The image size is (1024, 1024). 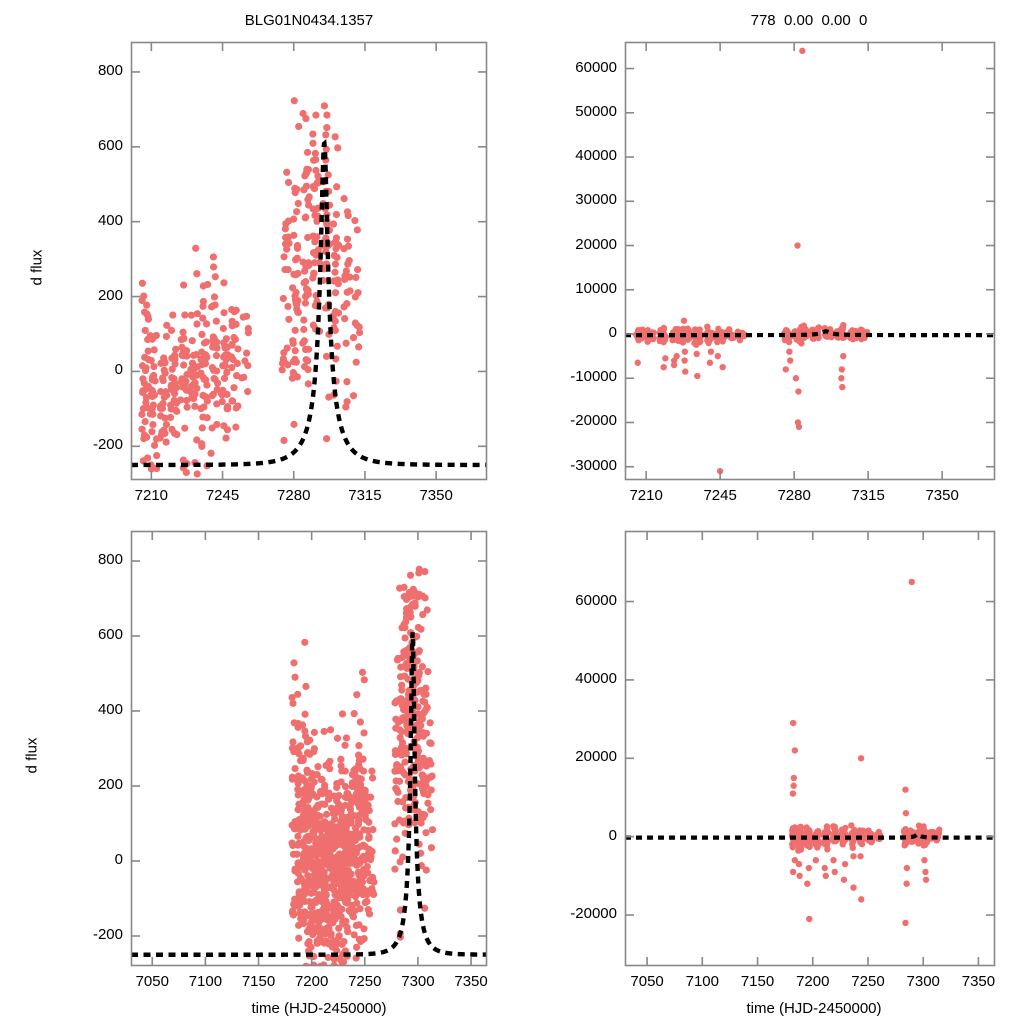 What do you see at coordinates (794, 495) in the screenshot?
I see `x-tick-label-top-right-2: 7280` at bounding box center [794, 495].